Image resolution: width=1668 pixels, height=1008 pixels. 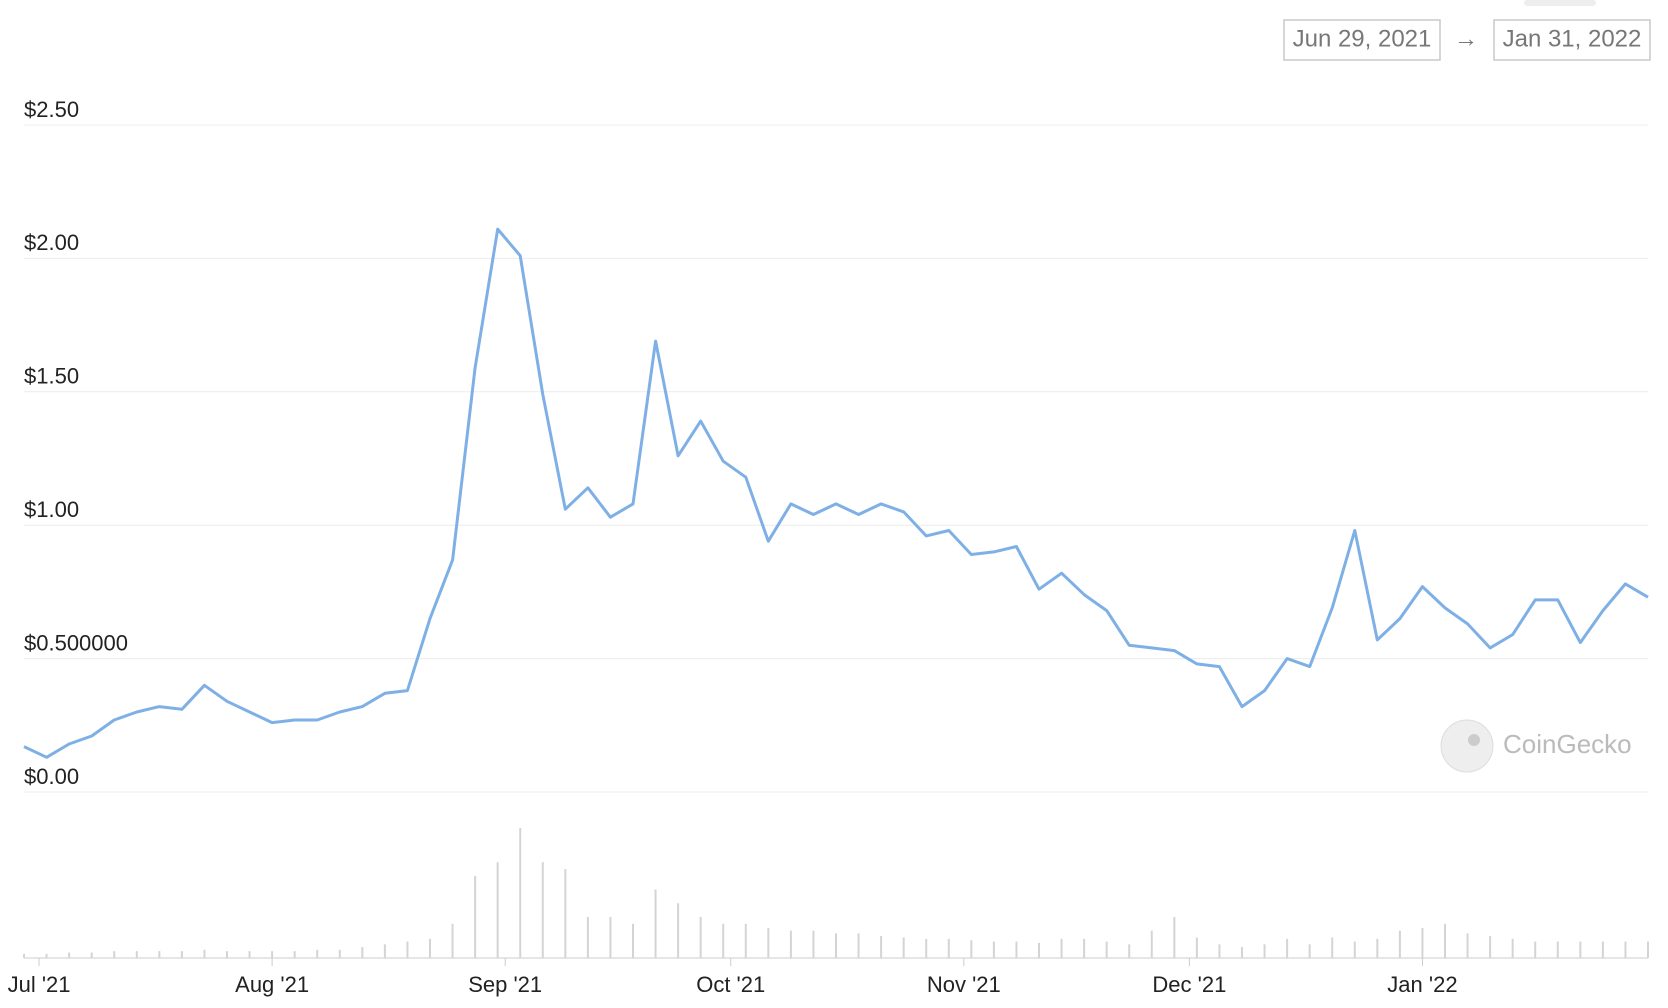 What do you see at coordinates (51, 109) in the screenshot?
I see `y-tick-label: $2.50` at bounding box center [51, 109].